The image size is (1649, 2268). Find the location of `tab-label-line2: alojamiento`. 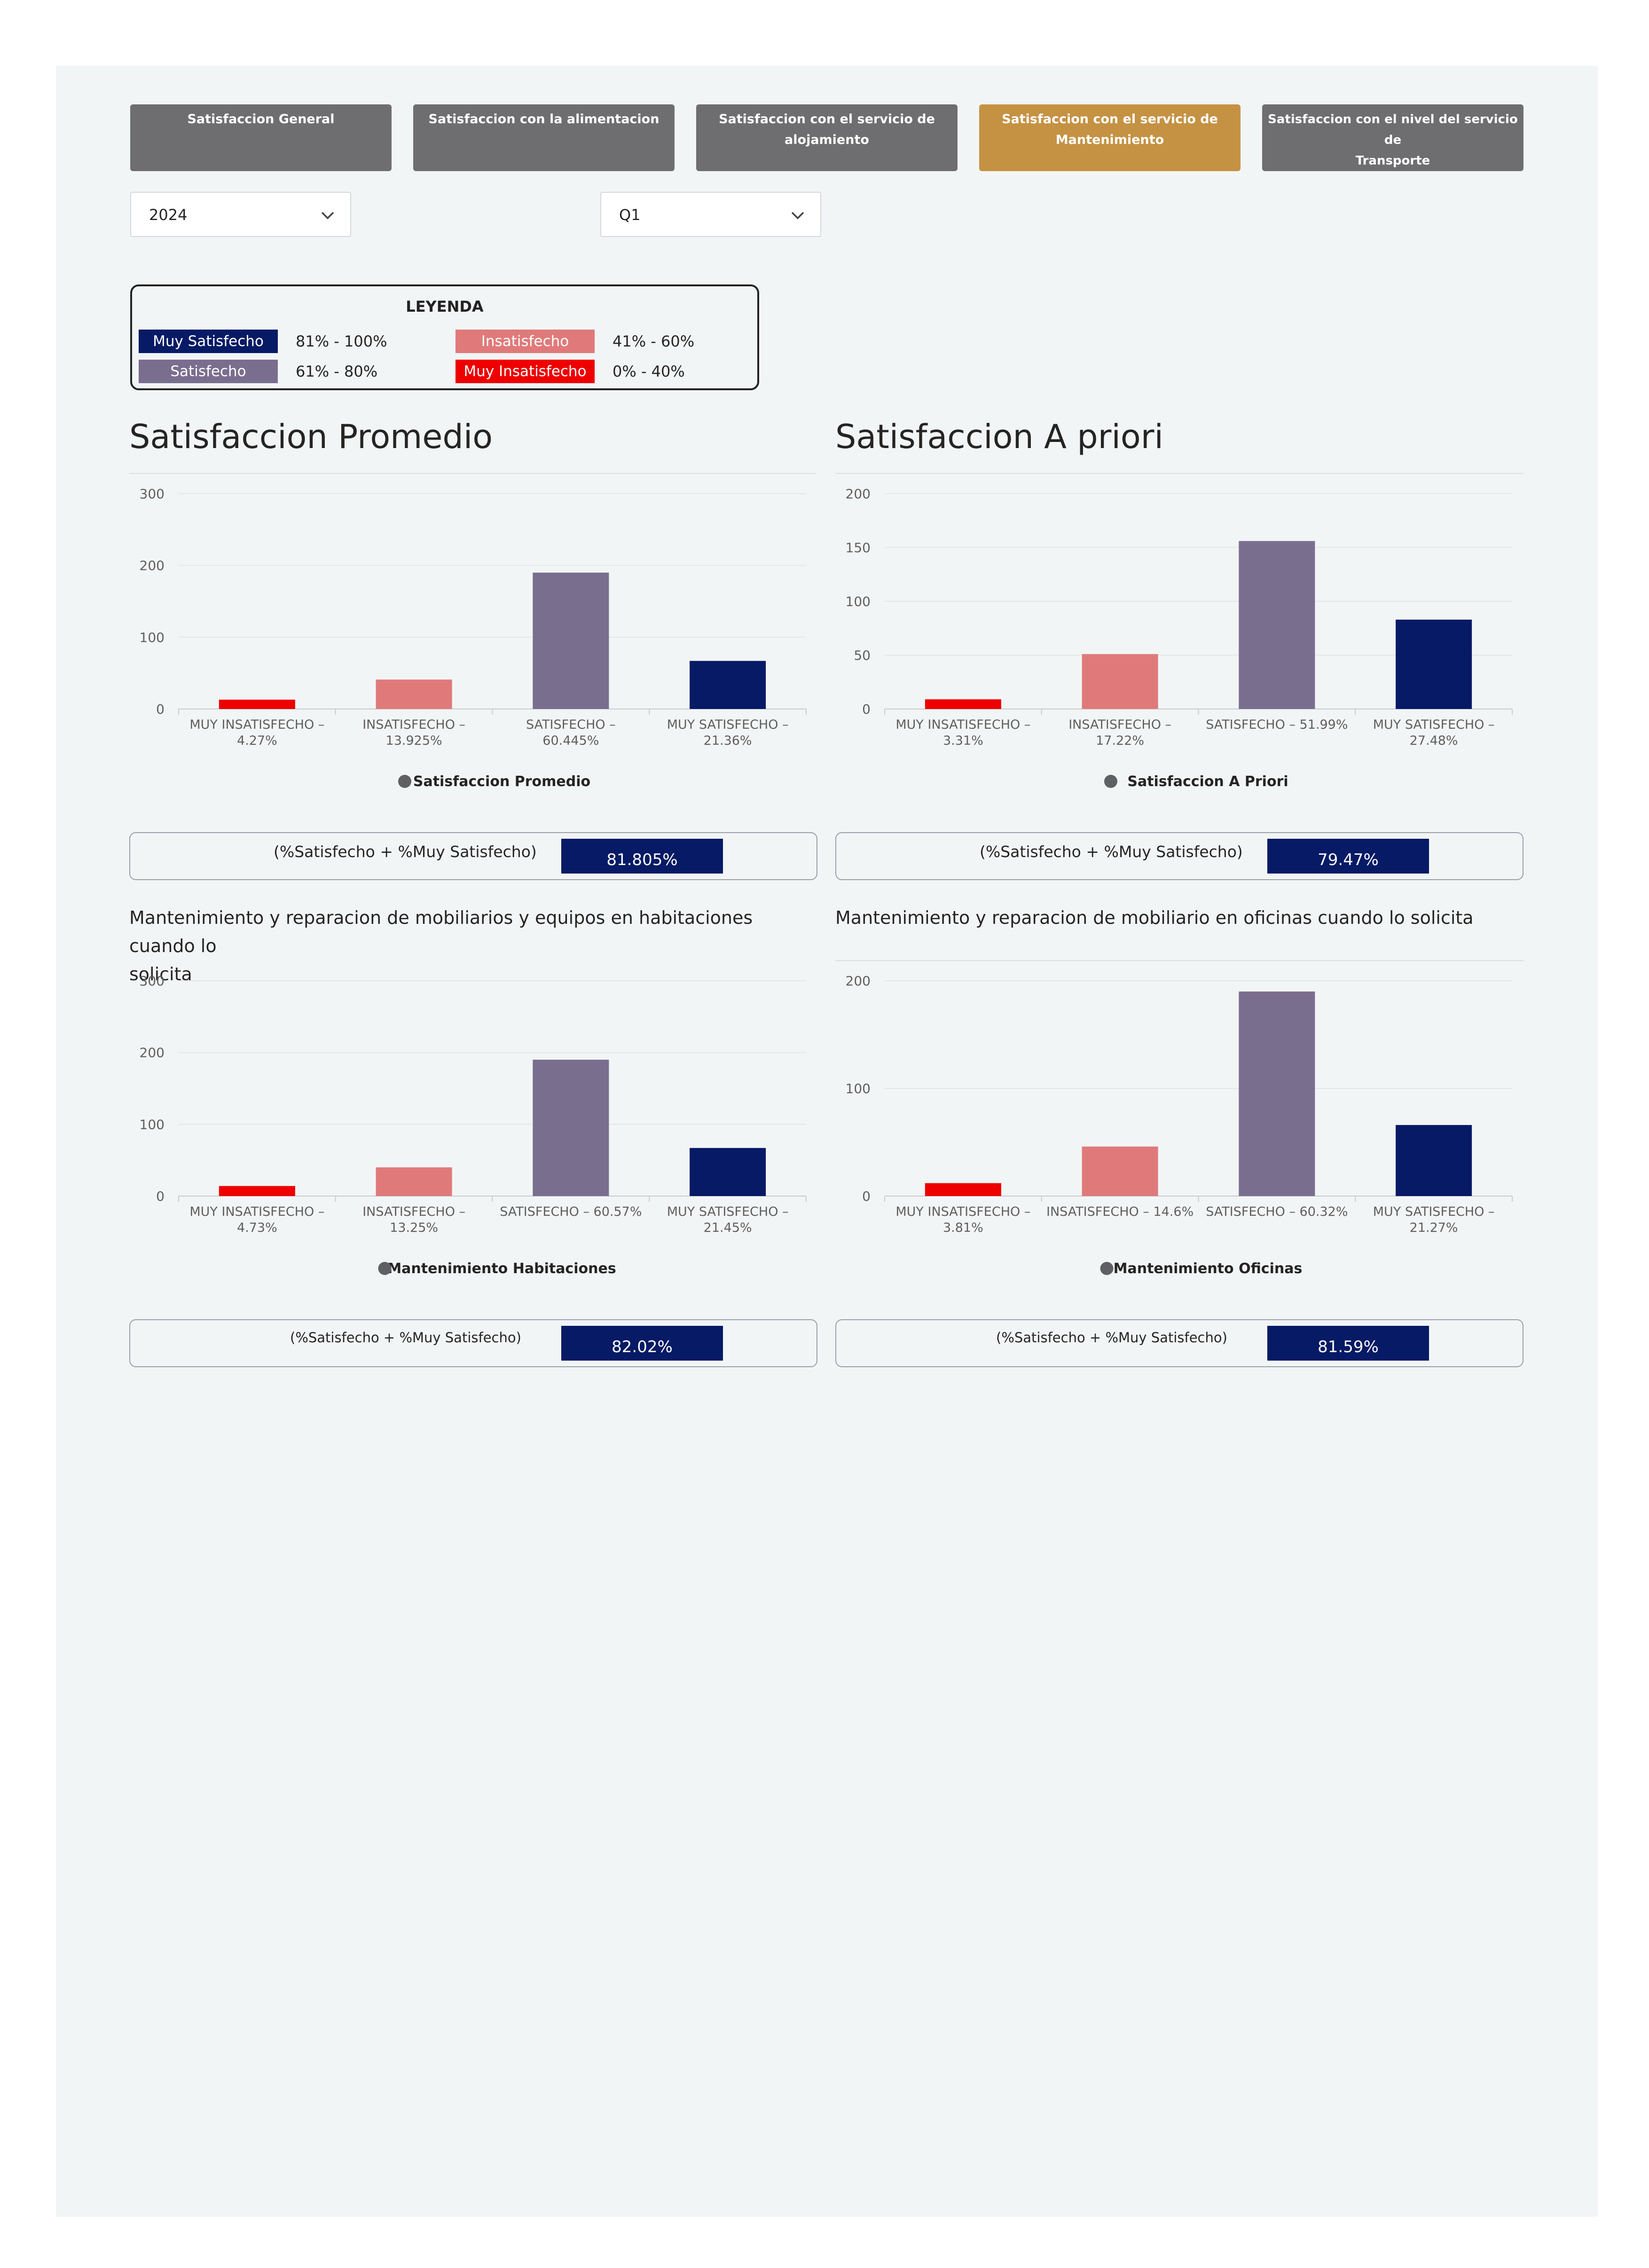

tab-label-line2: alojamiento is located at coordinates (827, 140).